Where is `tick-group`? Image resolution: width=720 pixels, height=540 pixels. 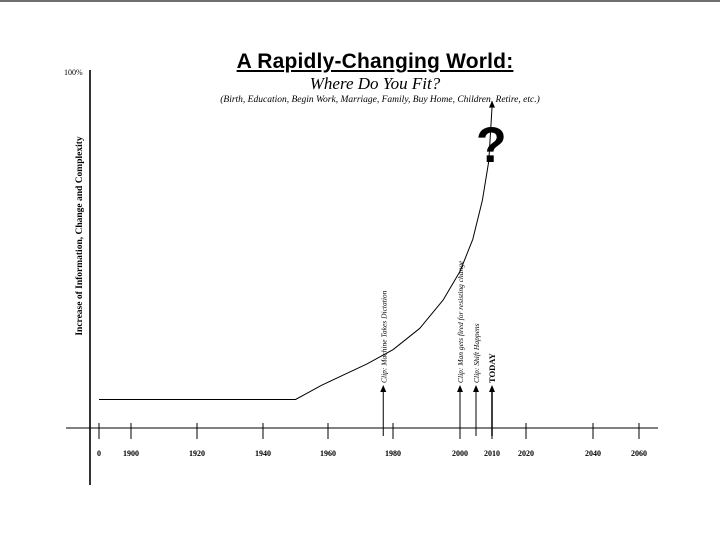
tick-group is located at coordinates (369, 431).